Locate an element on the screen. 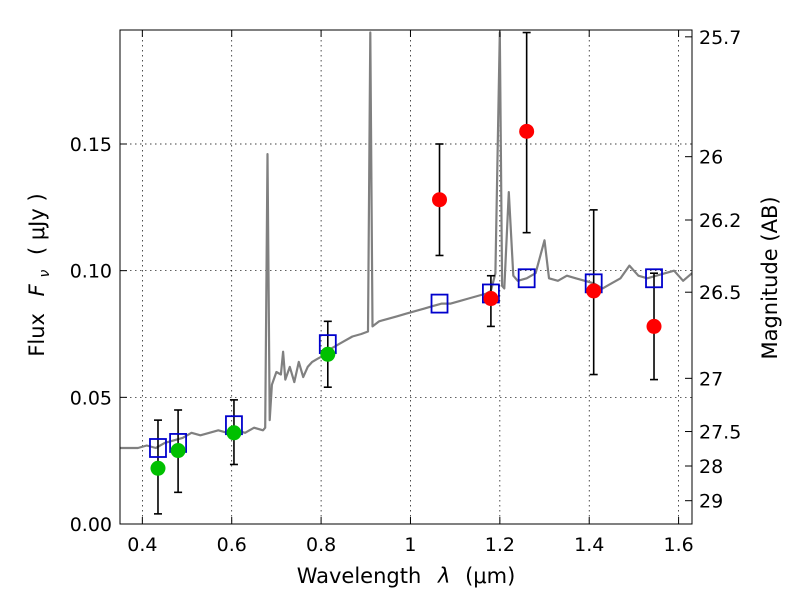 The width and height of the screenshot is (800, 600). y-axis-label-unit: ( μJy ) is located at coordinates (37, 224).